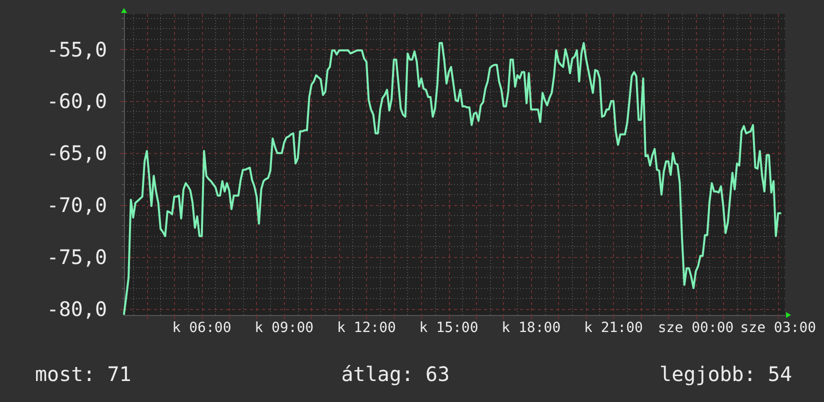 This screenshot has width=824, height=402. Describe the element at coordinates (76, 256) in the screenshot. I see `y-tick-label: -75,0` at that location.